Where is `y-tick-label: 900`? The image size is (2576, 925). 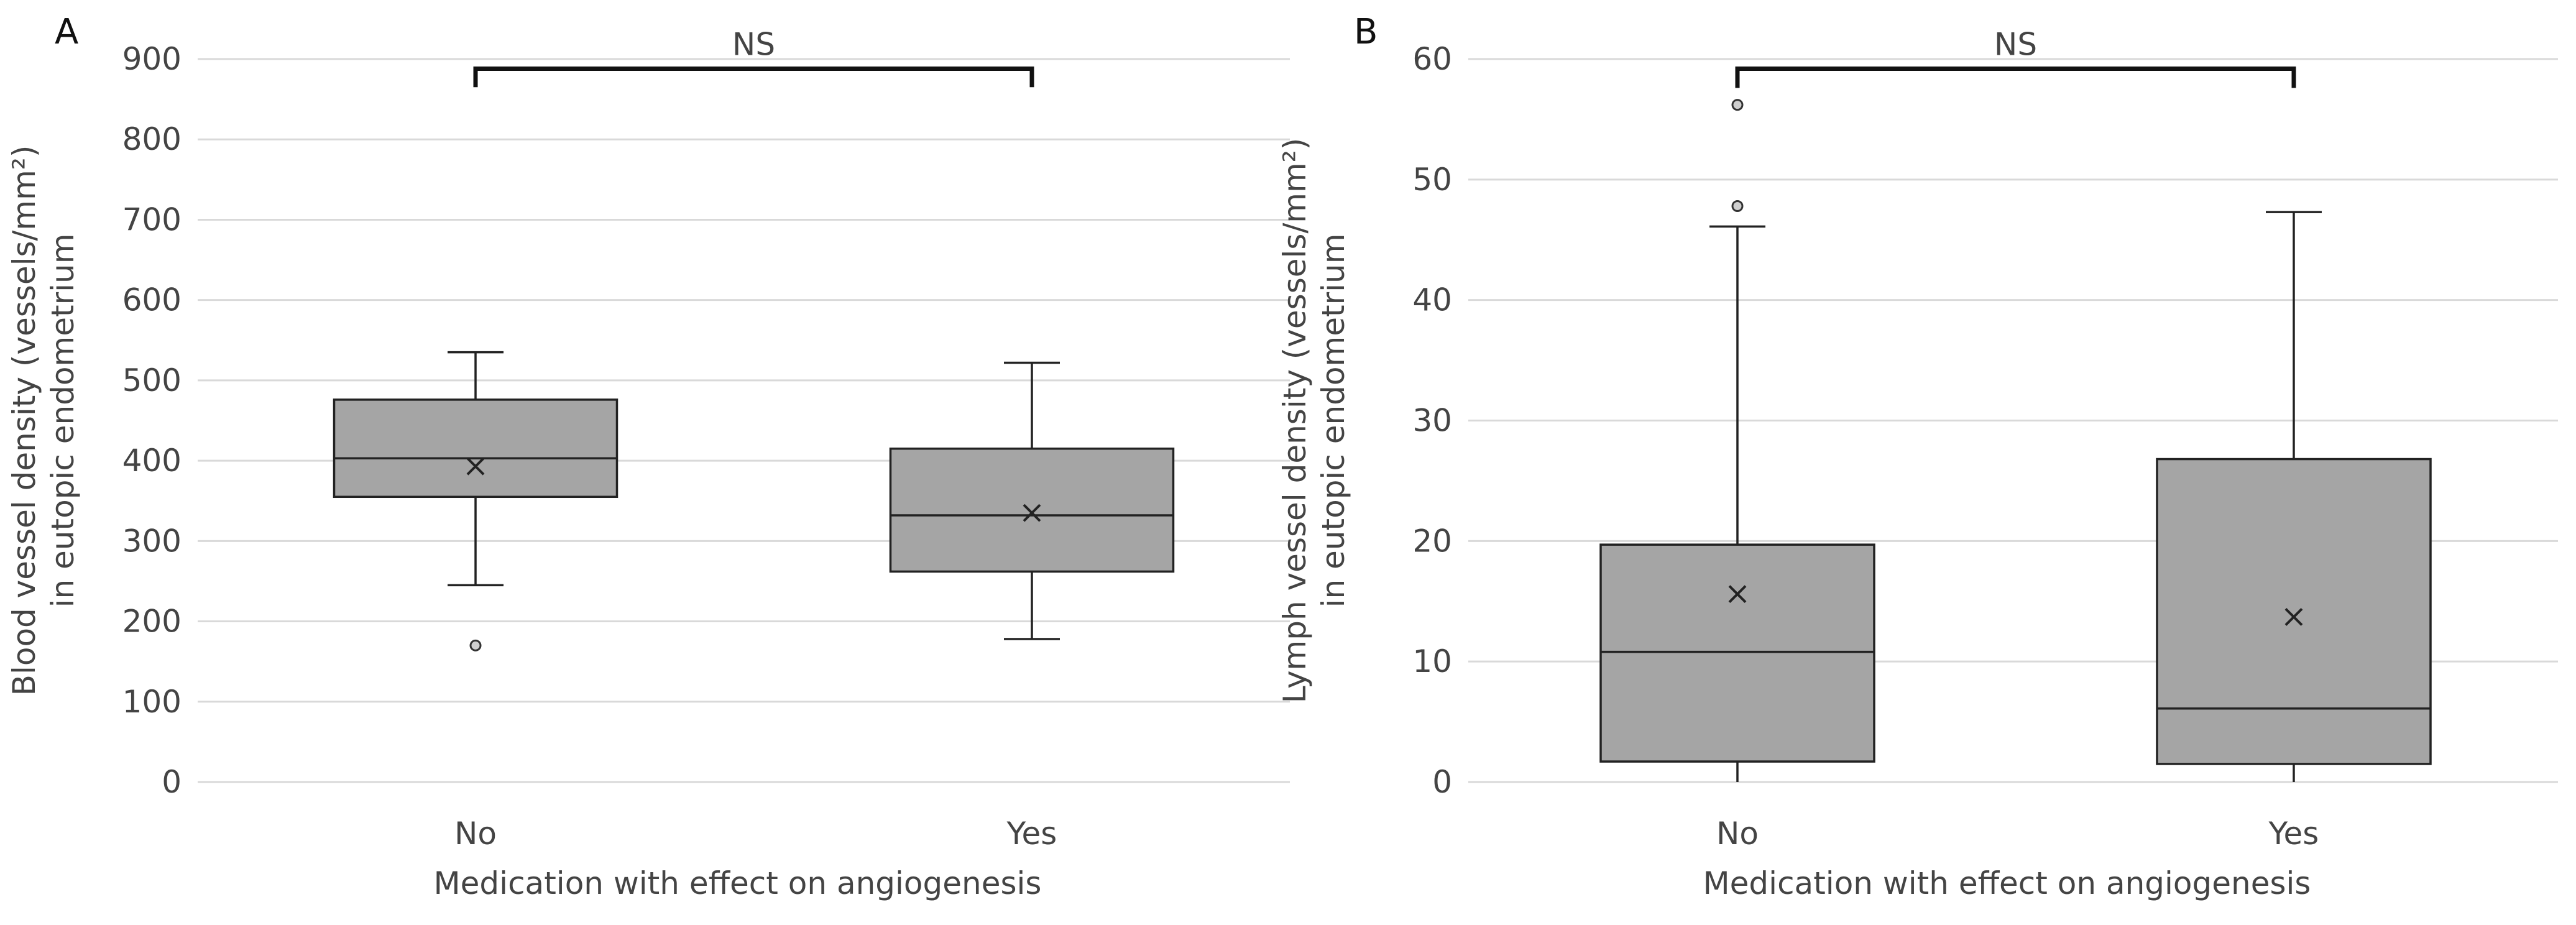 y-tick-label: 900 is located at coordinates (152, 59).